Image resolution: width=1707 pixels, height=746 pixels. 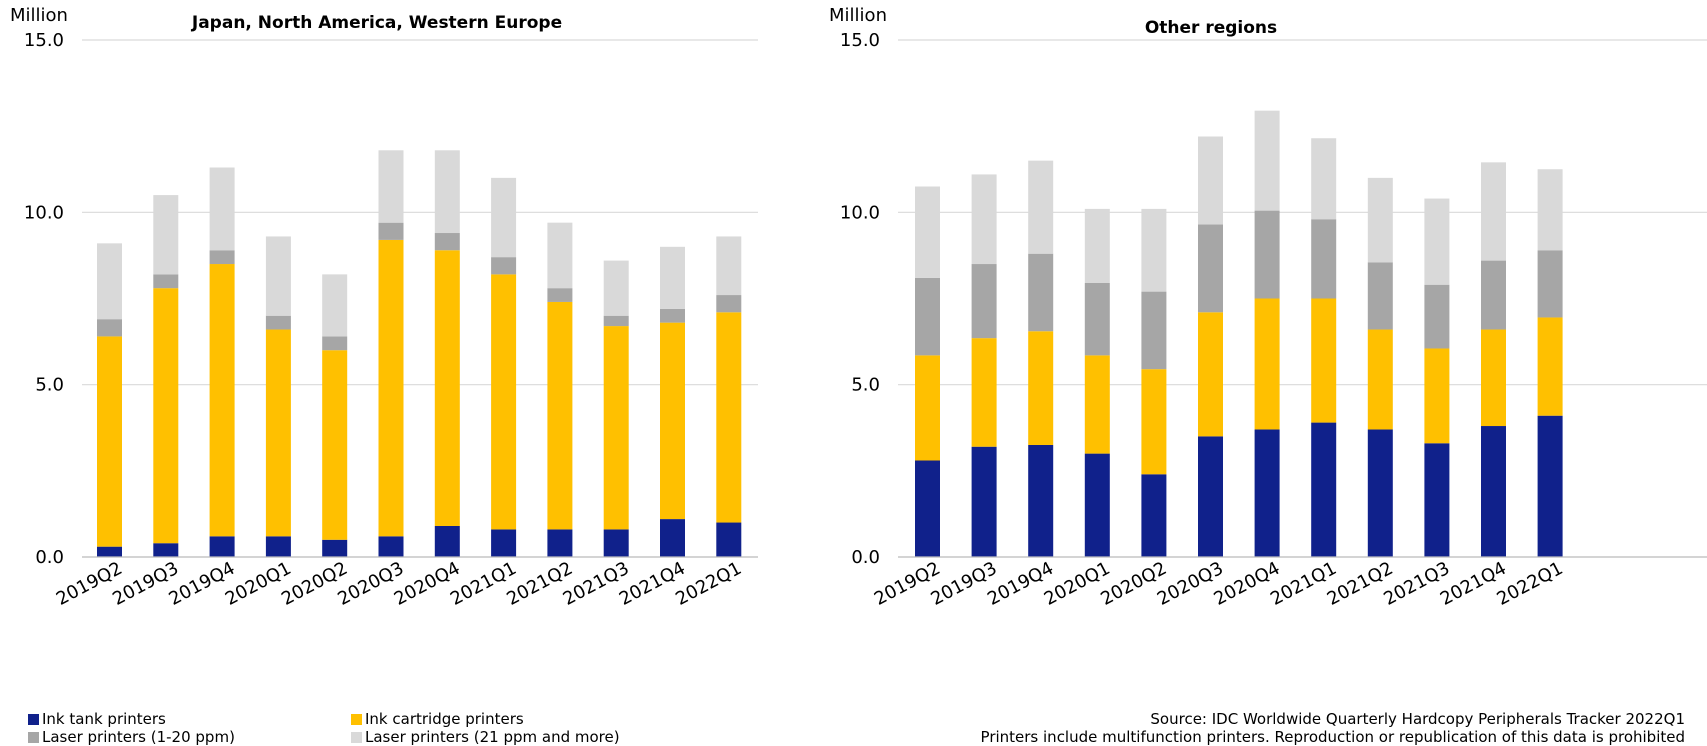 I want to click on legend-swatch-ink-cartridge, so click(x=356, y=719).